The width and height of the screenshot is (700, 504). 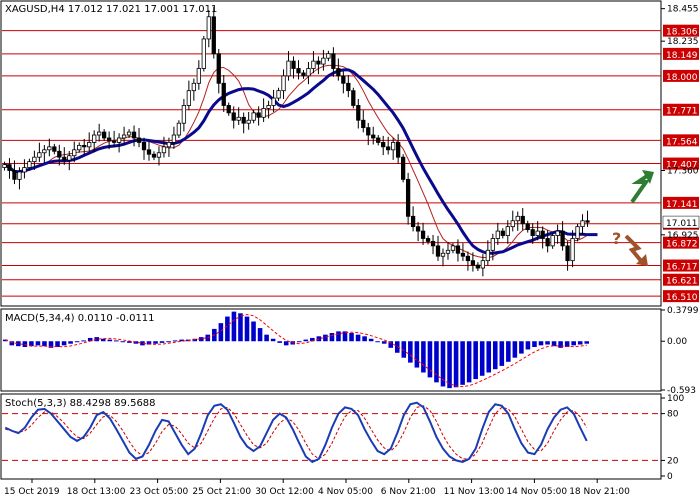 I want to click on time-tick-label: 18 Oct 13:00, so click(x=96, y=492).